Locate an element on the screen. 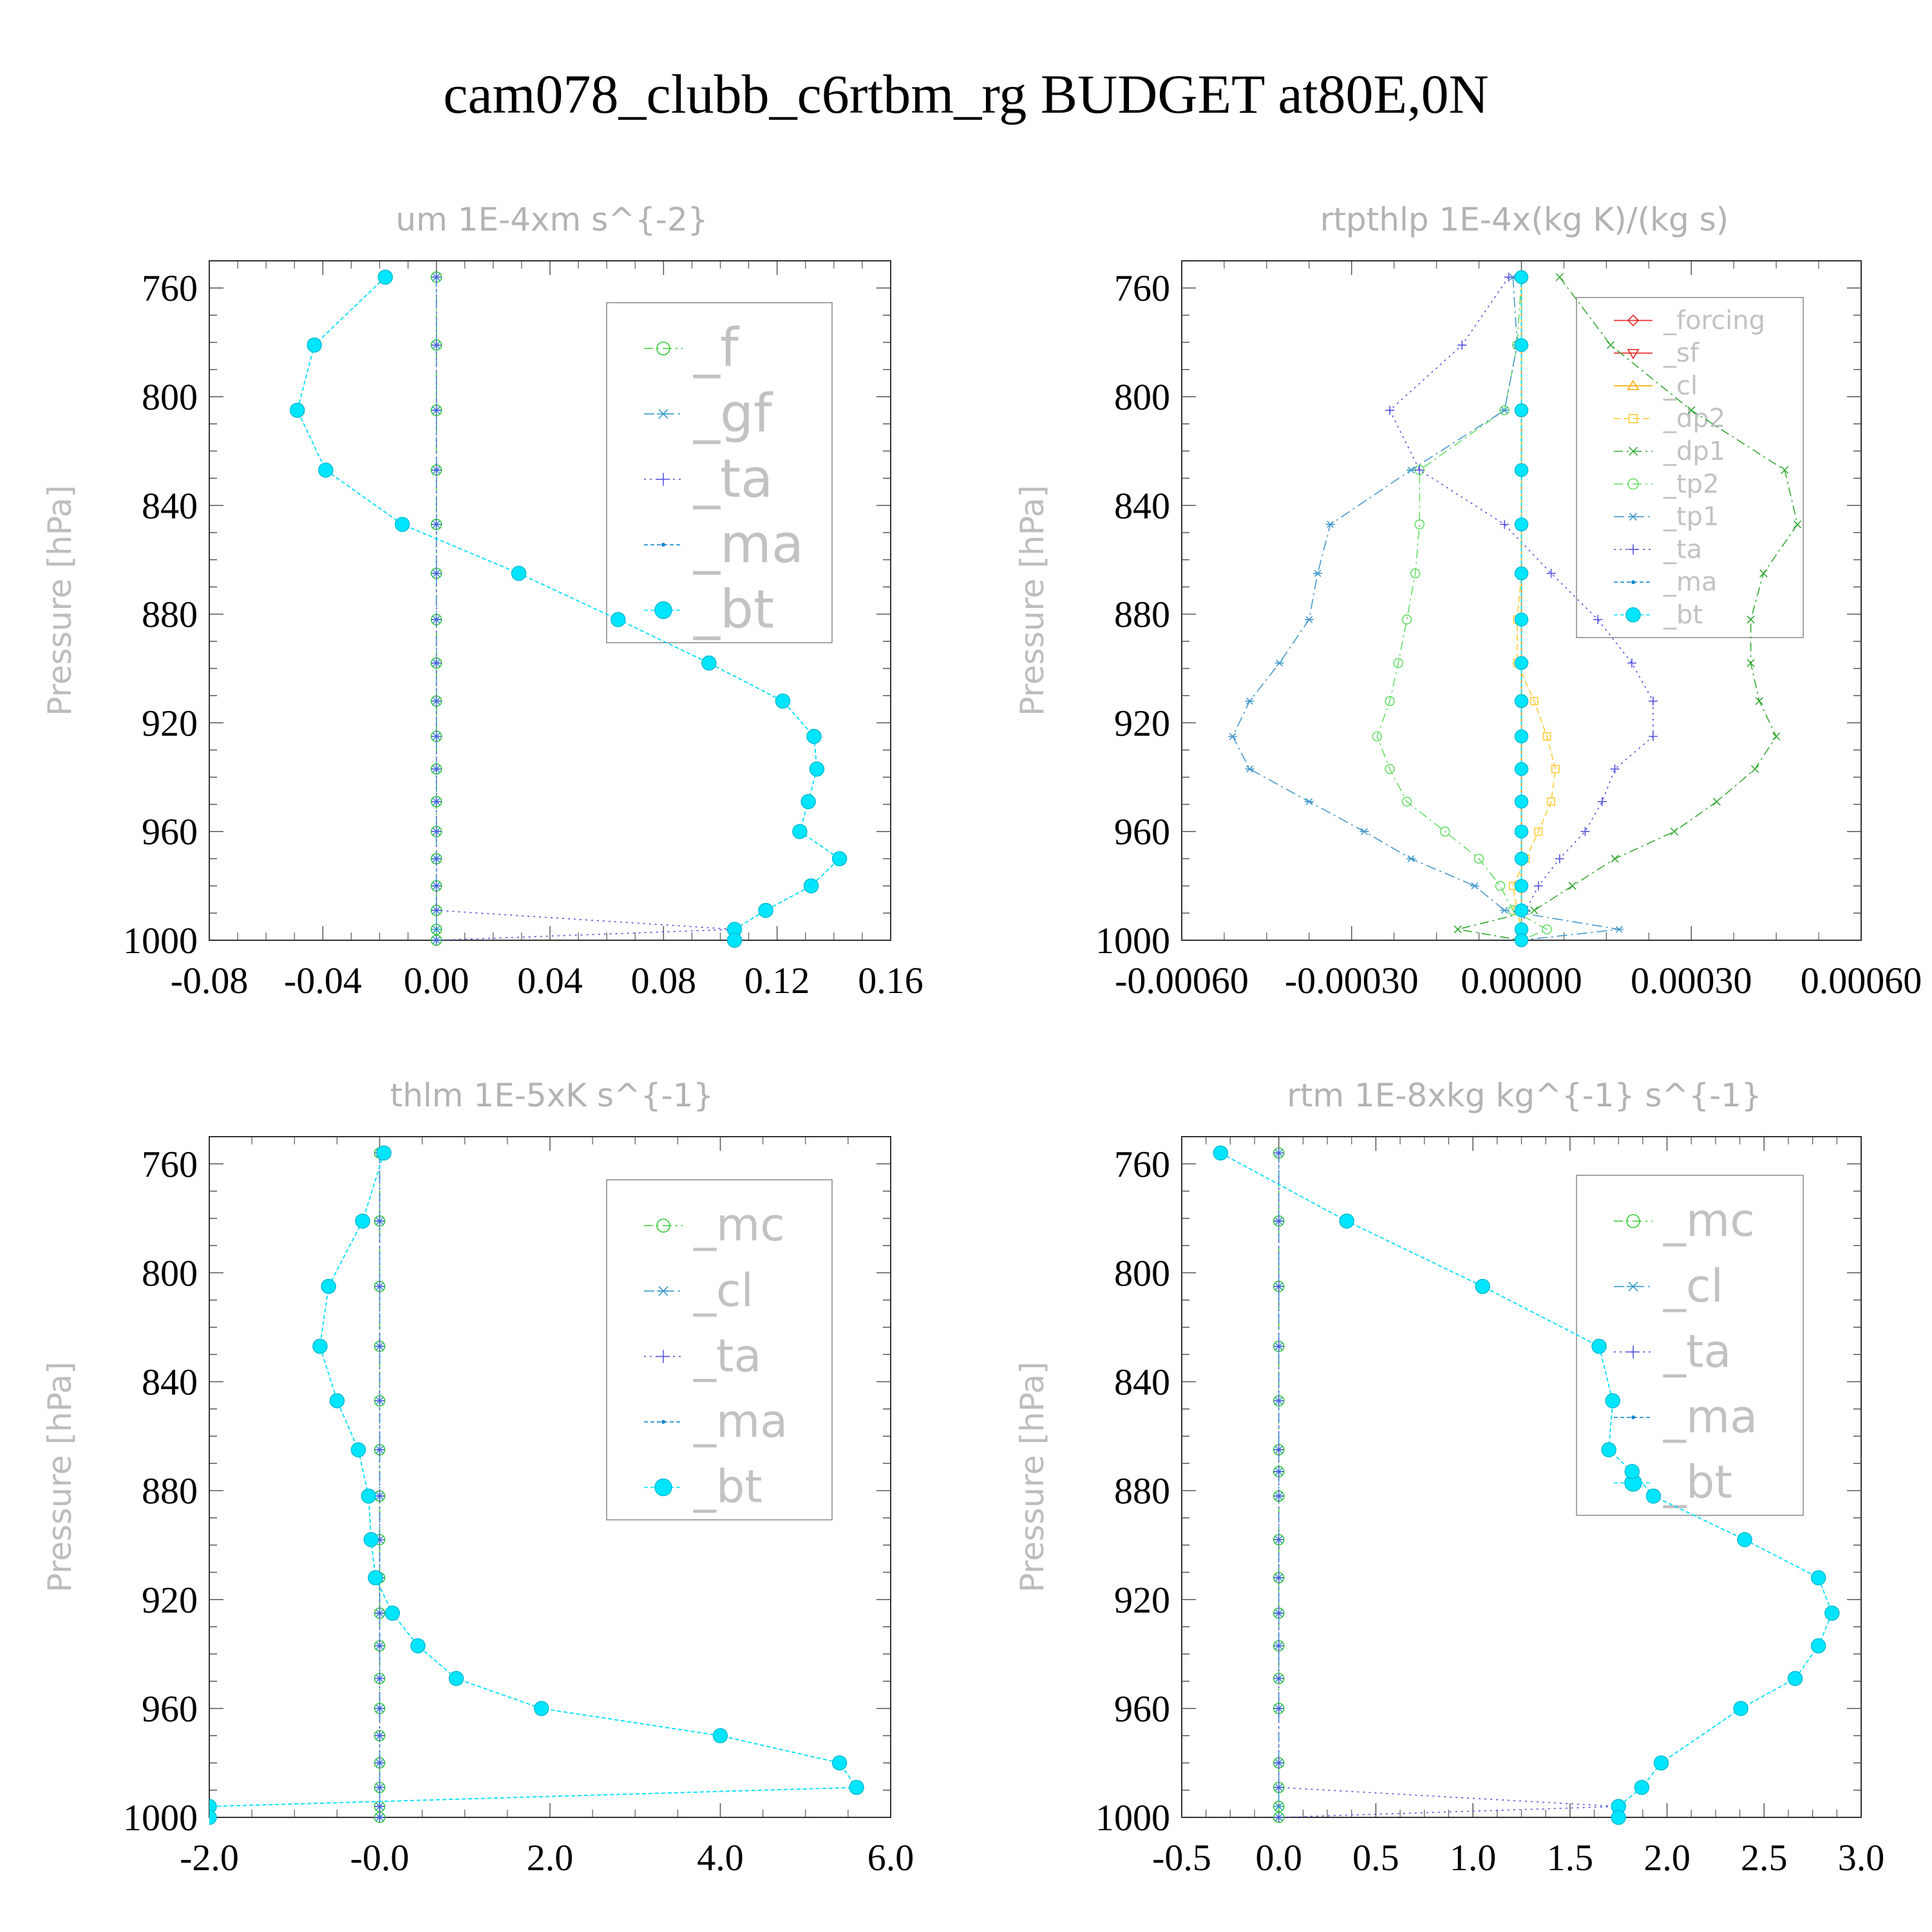 The height and width of the screenshot is (1932, 1932). legend-label: _ma is located at coordinates (1690, 582).